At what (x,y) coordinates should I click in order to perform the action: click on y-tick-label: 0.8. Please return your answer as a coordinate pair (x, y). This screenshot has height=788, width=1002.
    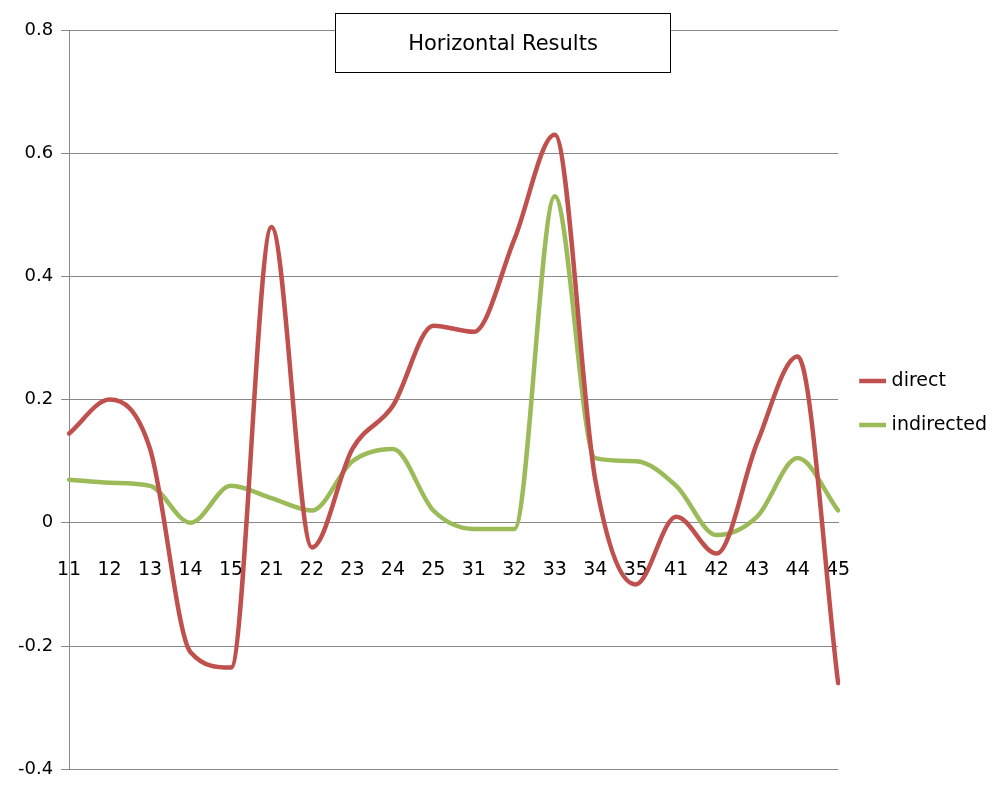
    Looking at the image, I should click on (39, 28).